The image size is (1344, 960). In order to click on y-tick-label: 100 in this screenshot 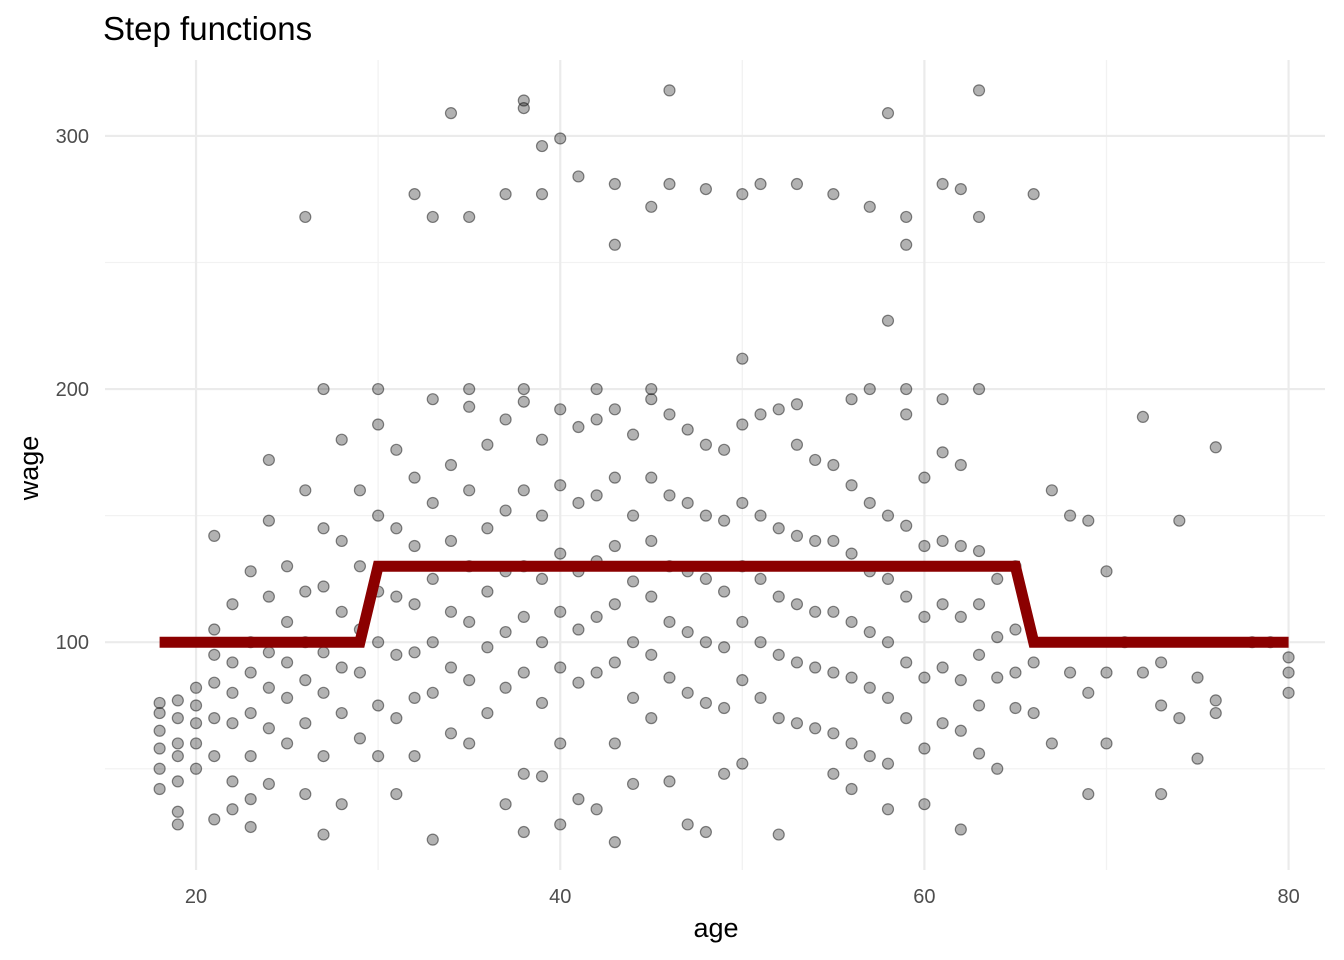, I will do `click(72, 643)`.